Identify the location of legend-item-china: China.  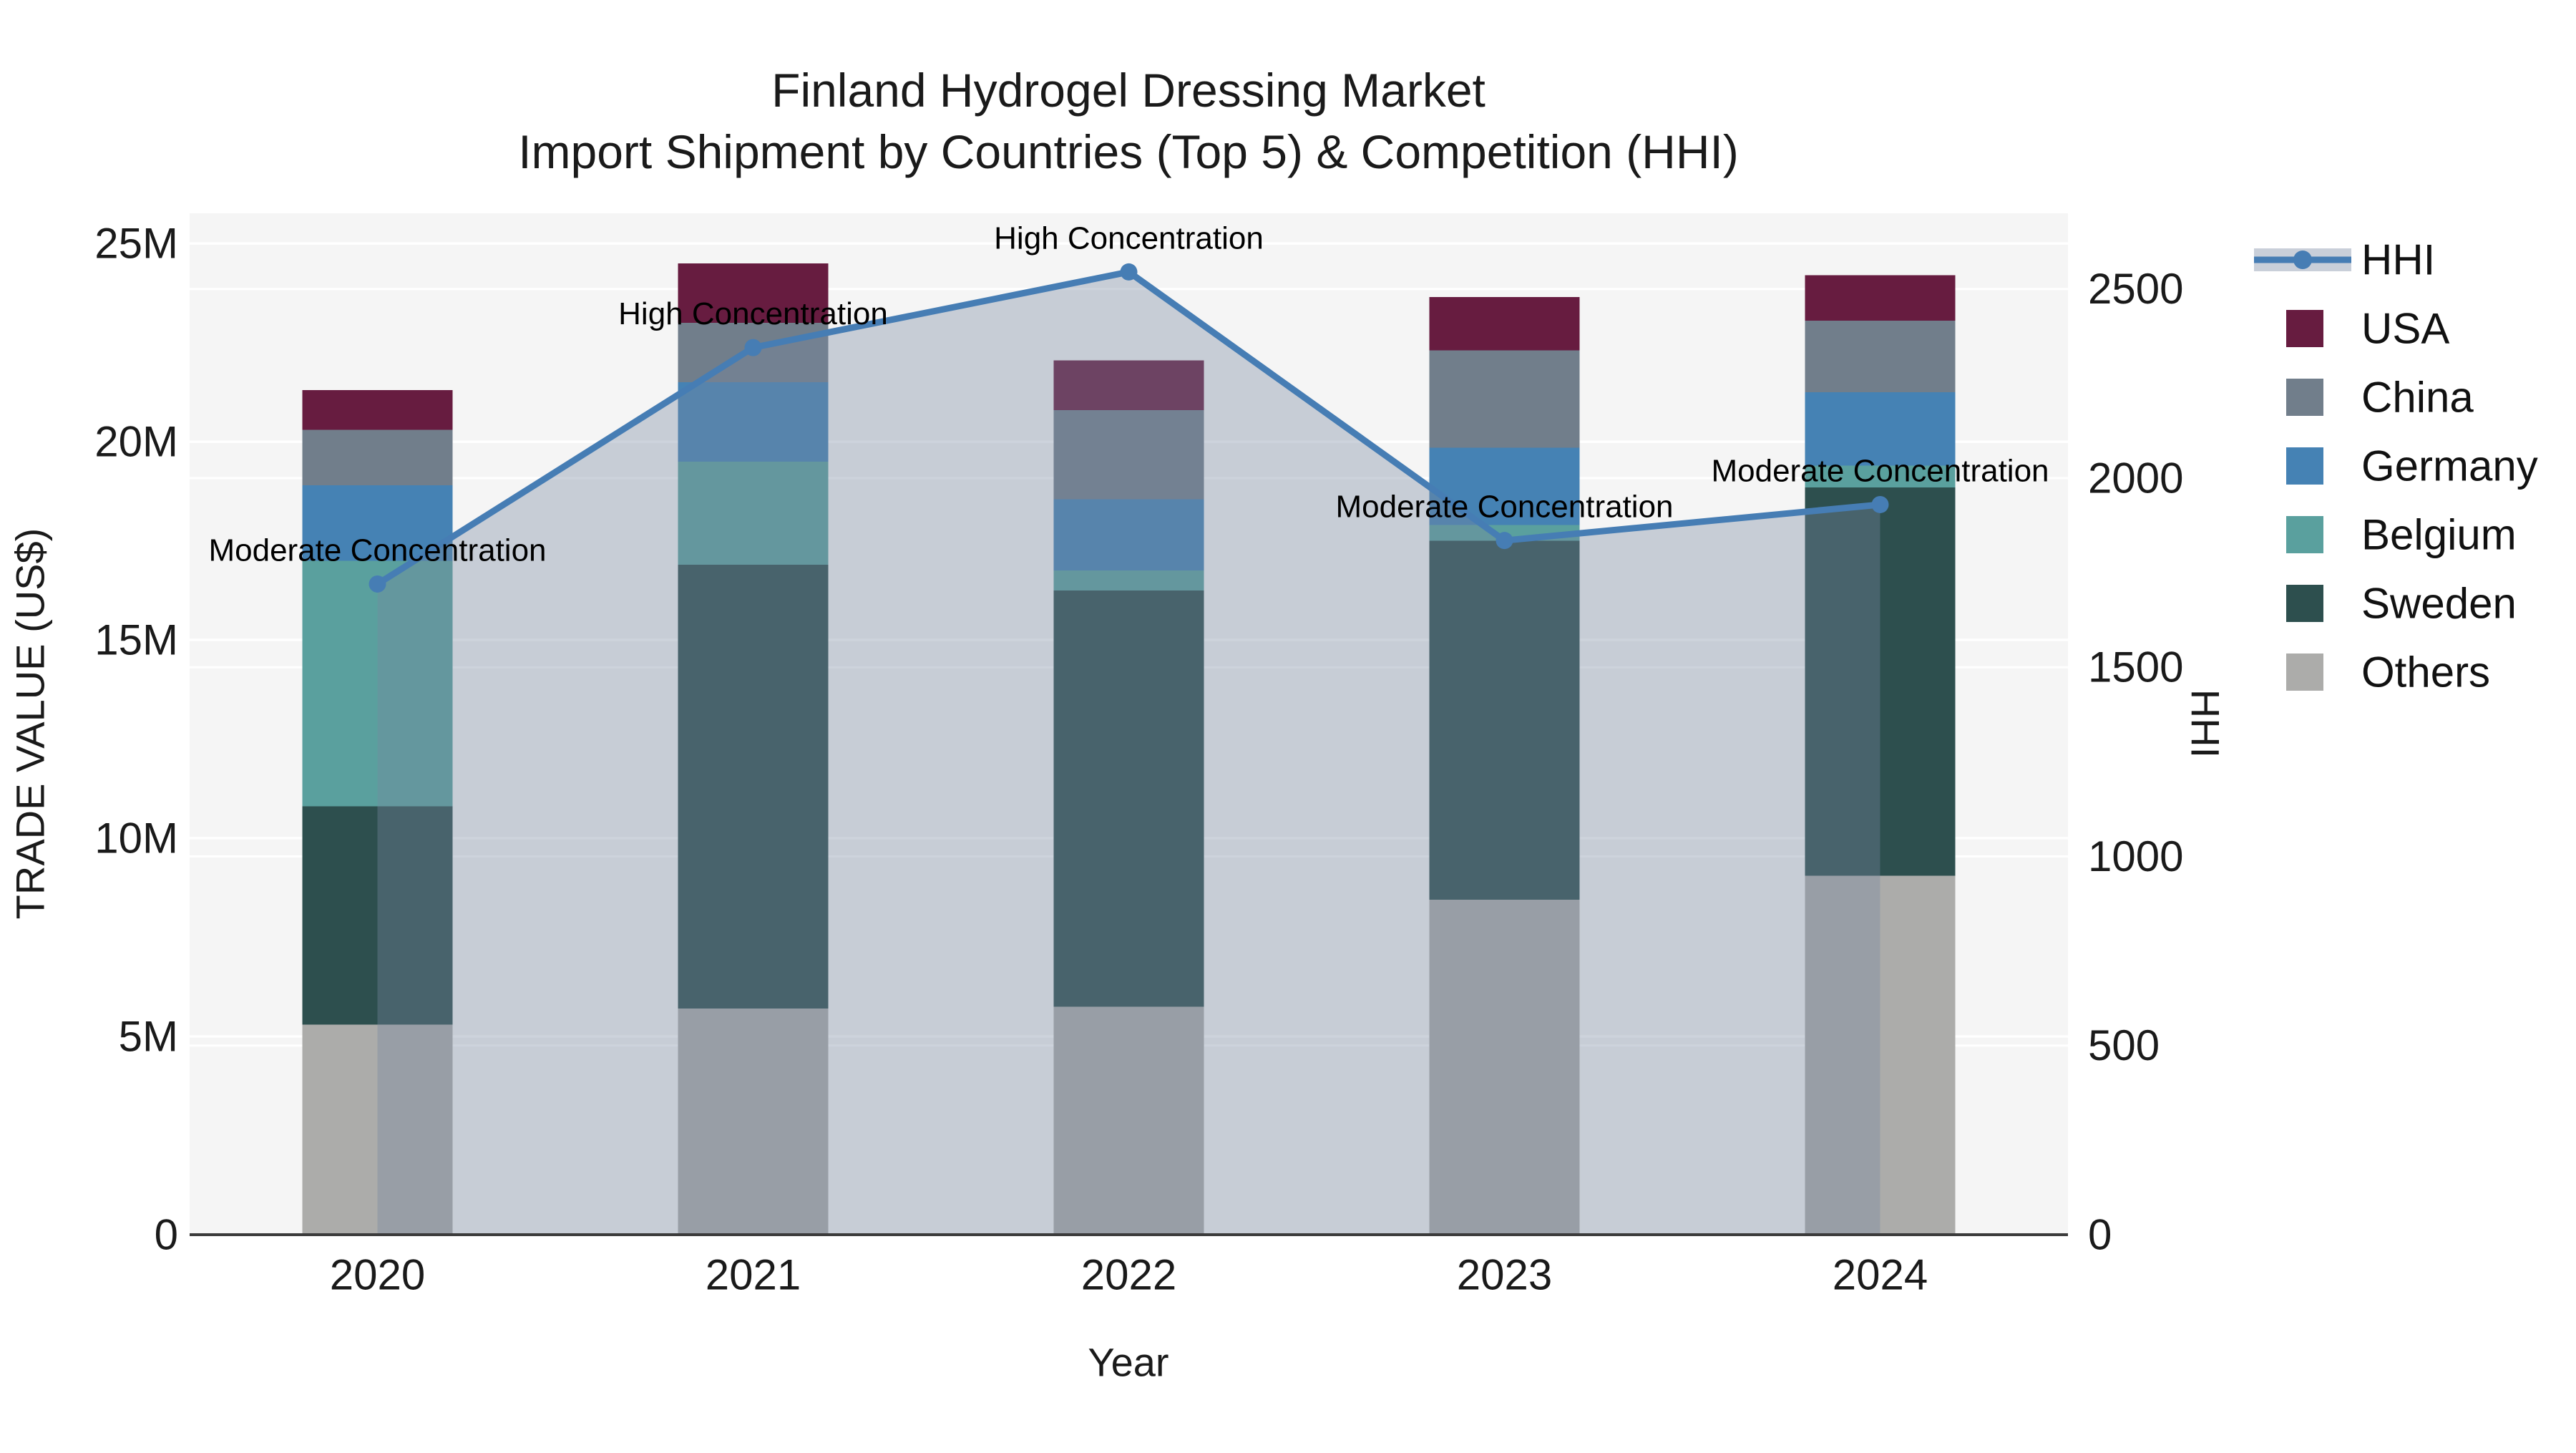
(2380, 398).